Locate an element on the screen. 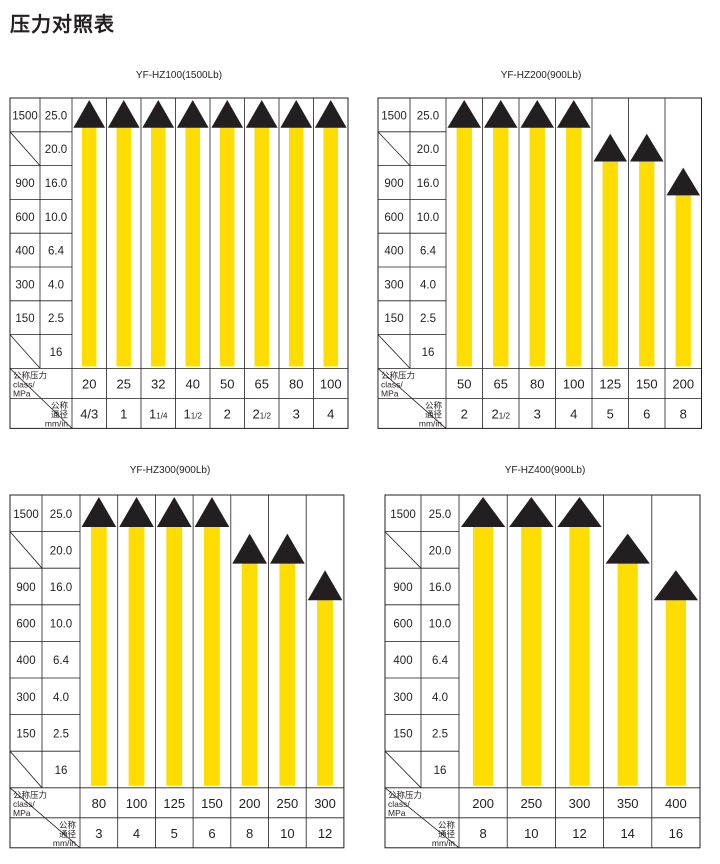 This screenshot has height=864, width=720. table-title: YF-HZ100(1500Lb) is located at coordinates (179, 75).